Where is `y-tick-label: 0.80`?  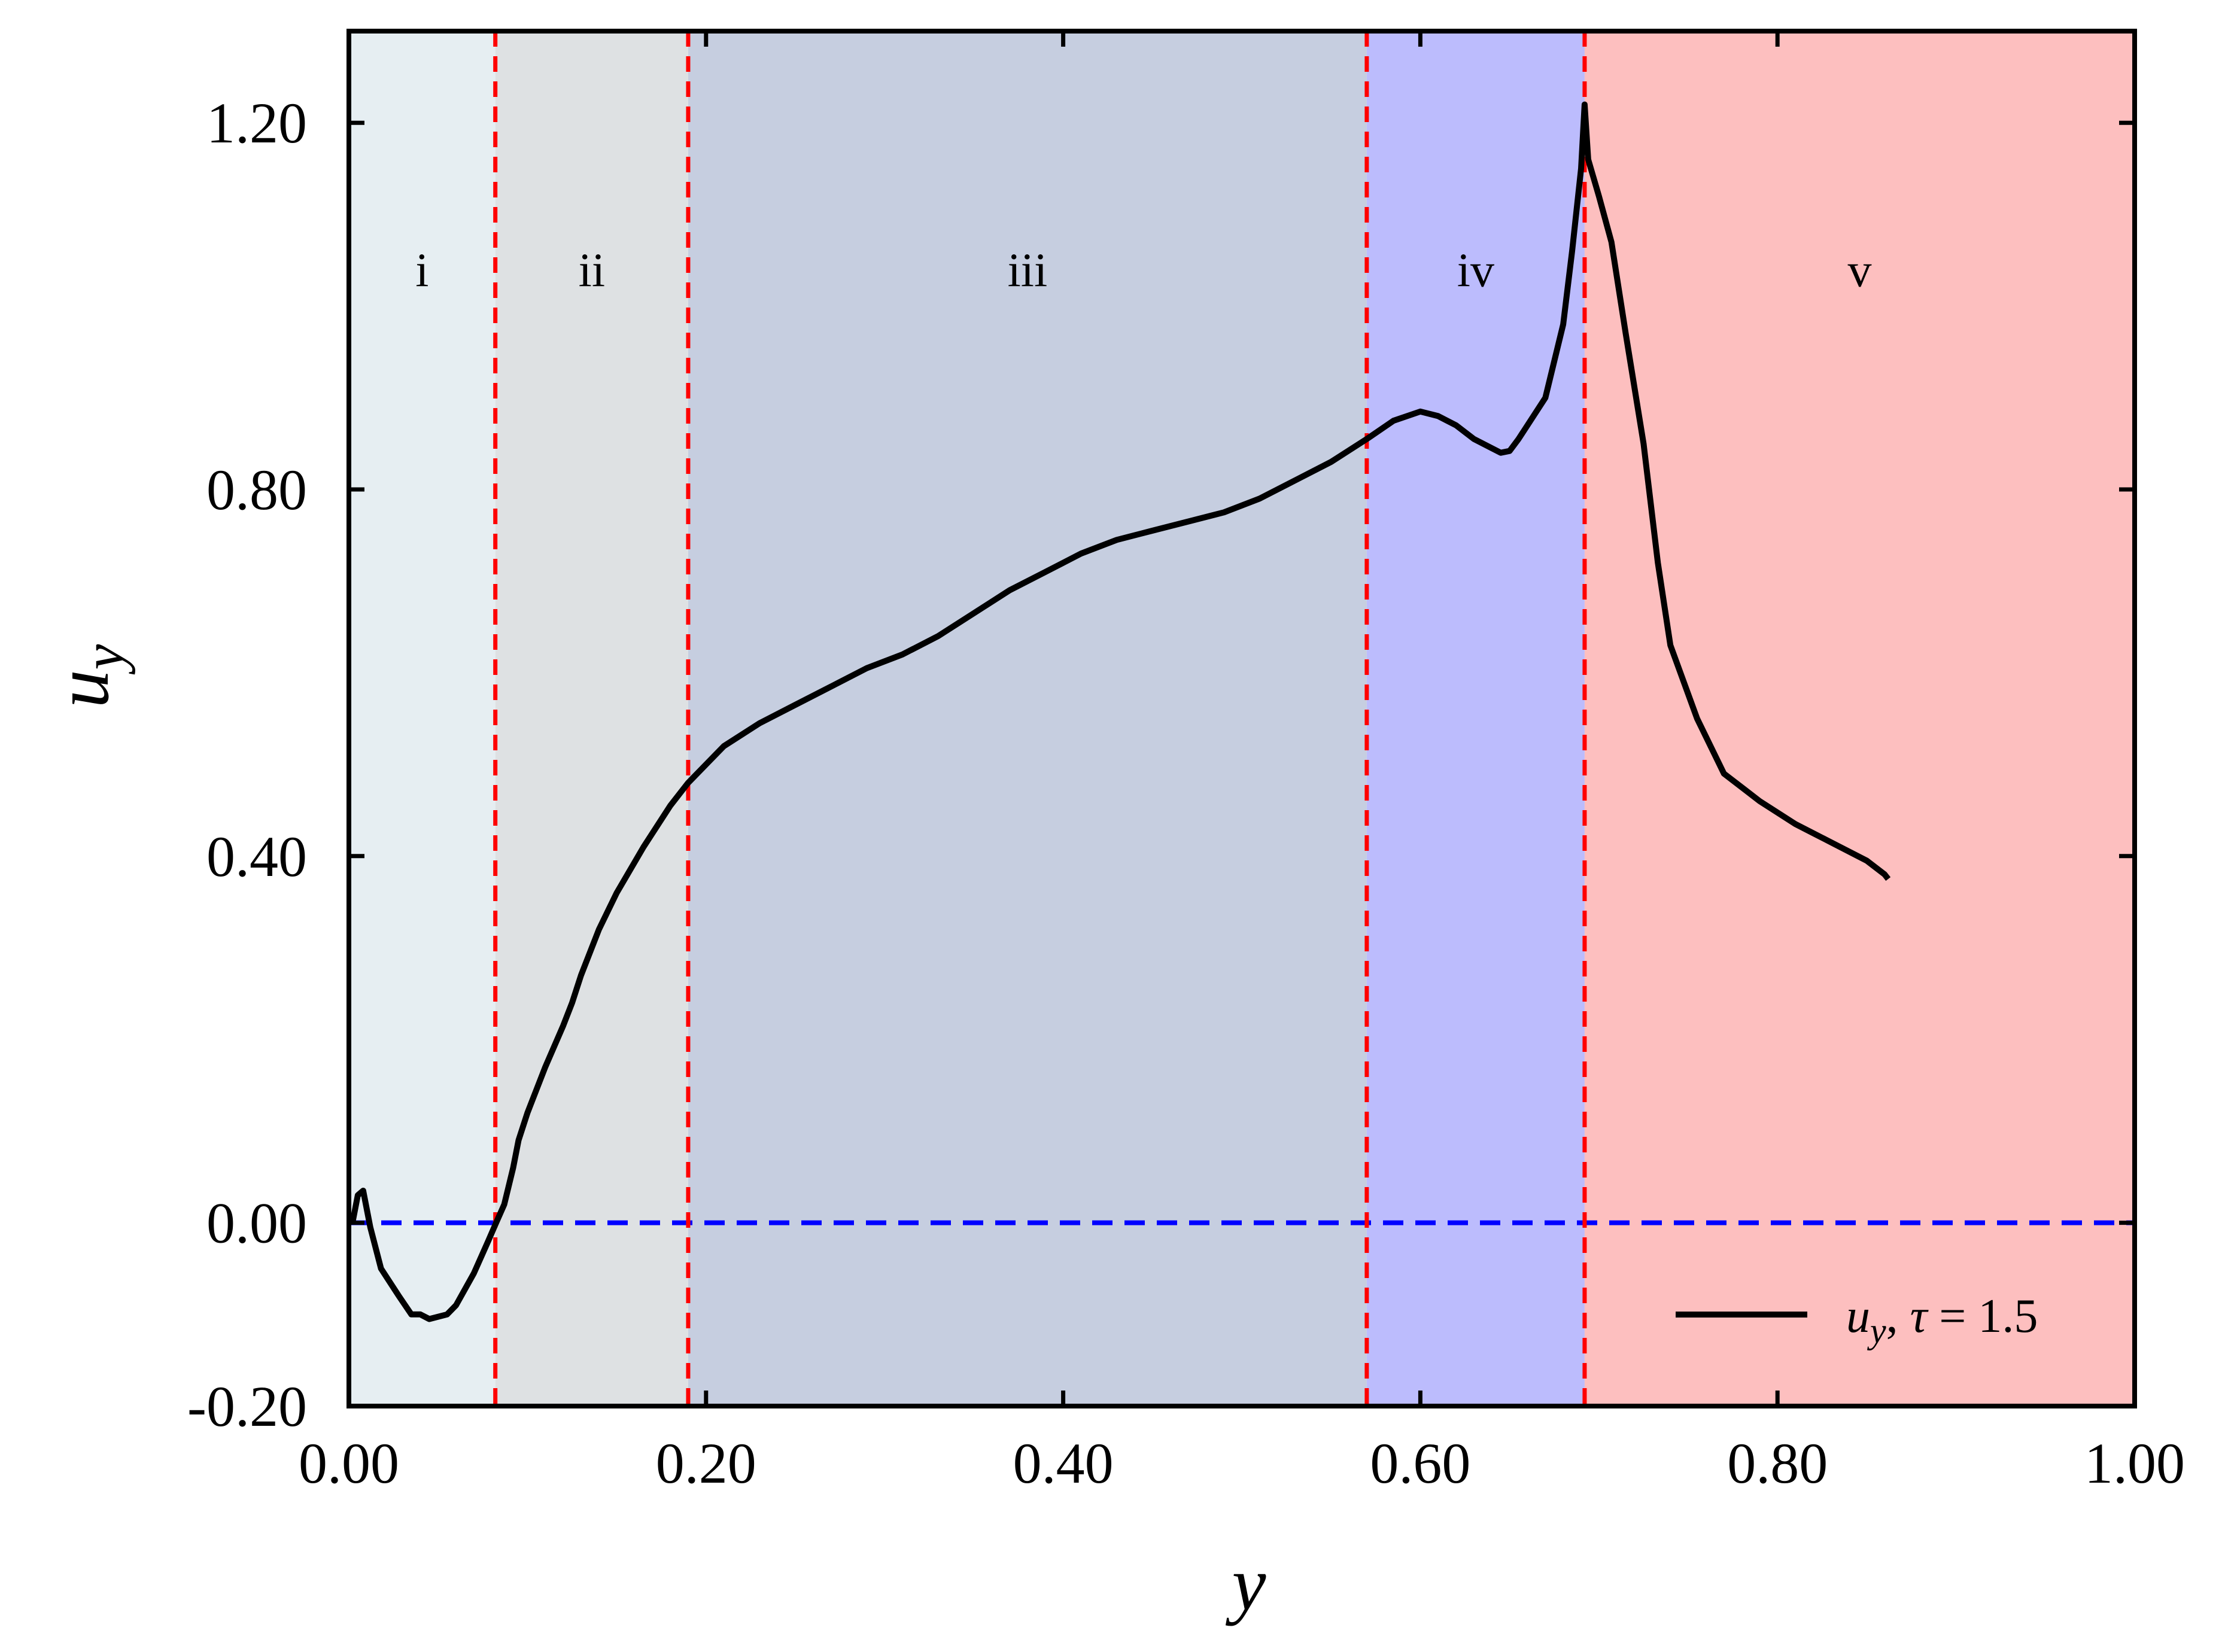
y-tick-label: 0.80 is located at coordinates (256, 490).